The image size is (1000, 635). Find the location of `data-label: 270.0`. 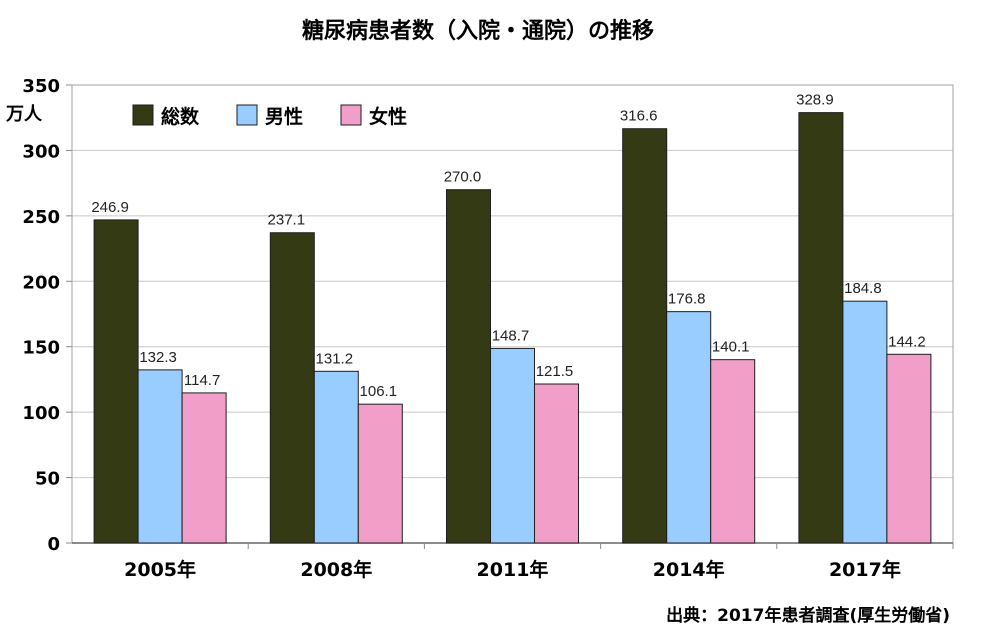

data-label: 270.0 is located at coordinates (463, 177).